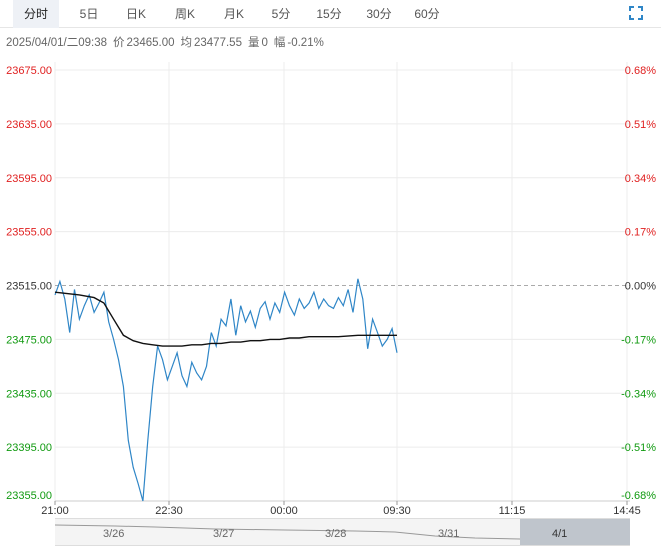 Image resolution: width=661 pixels, height=548 pixels. I want to click on change-label: 幅, so click(279, 43).